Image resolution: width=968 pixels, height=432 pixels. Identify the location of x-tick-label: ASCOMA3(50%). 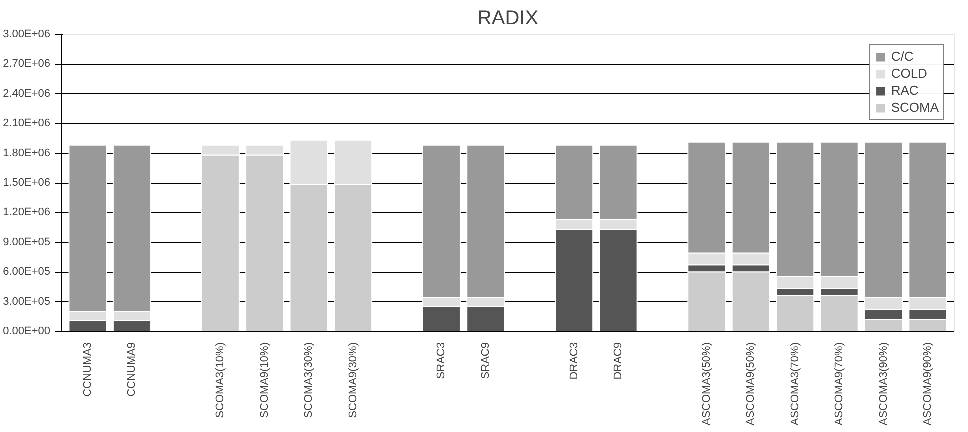
(706, 384).